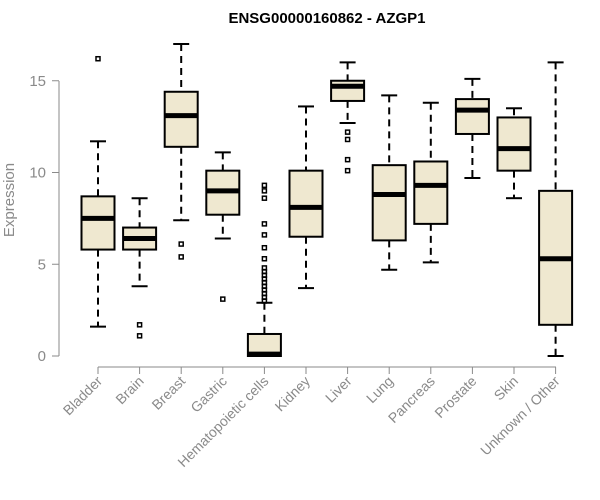  I want to click on x-tick-label: Bladder, so click(83, 396).